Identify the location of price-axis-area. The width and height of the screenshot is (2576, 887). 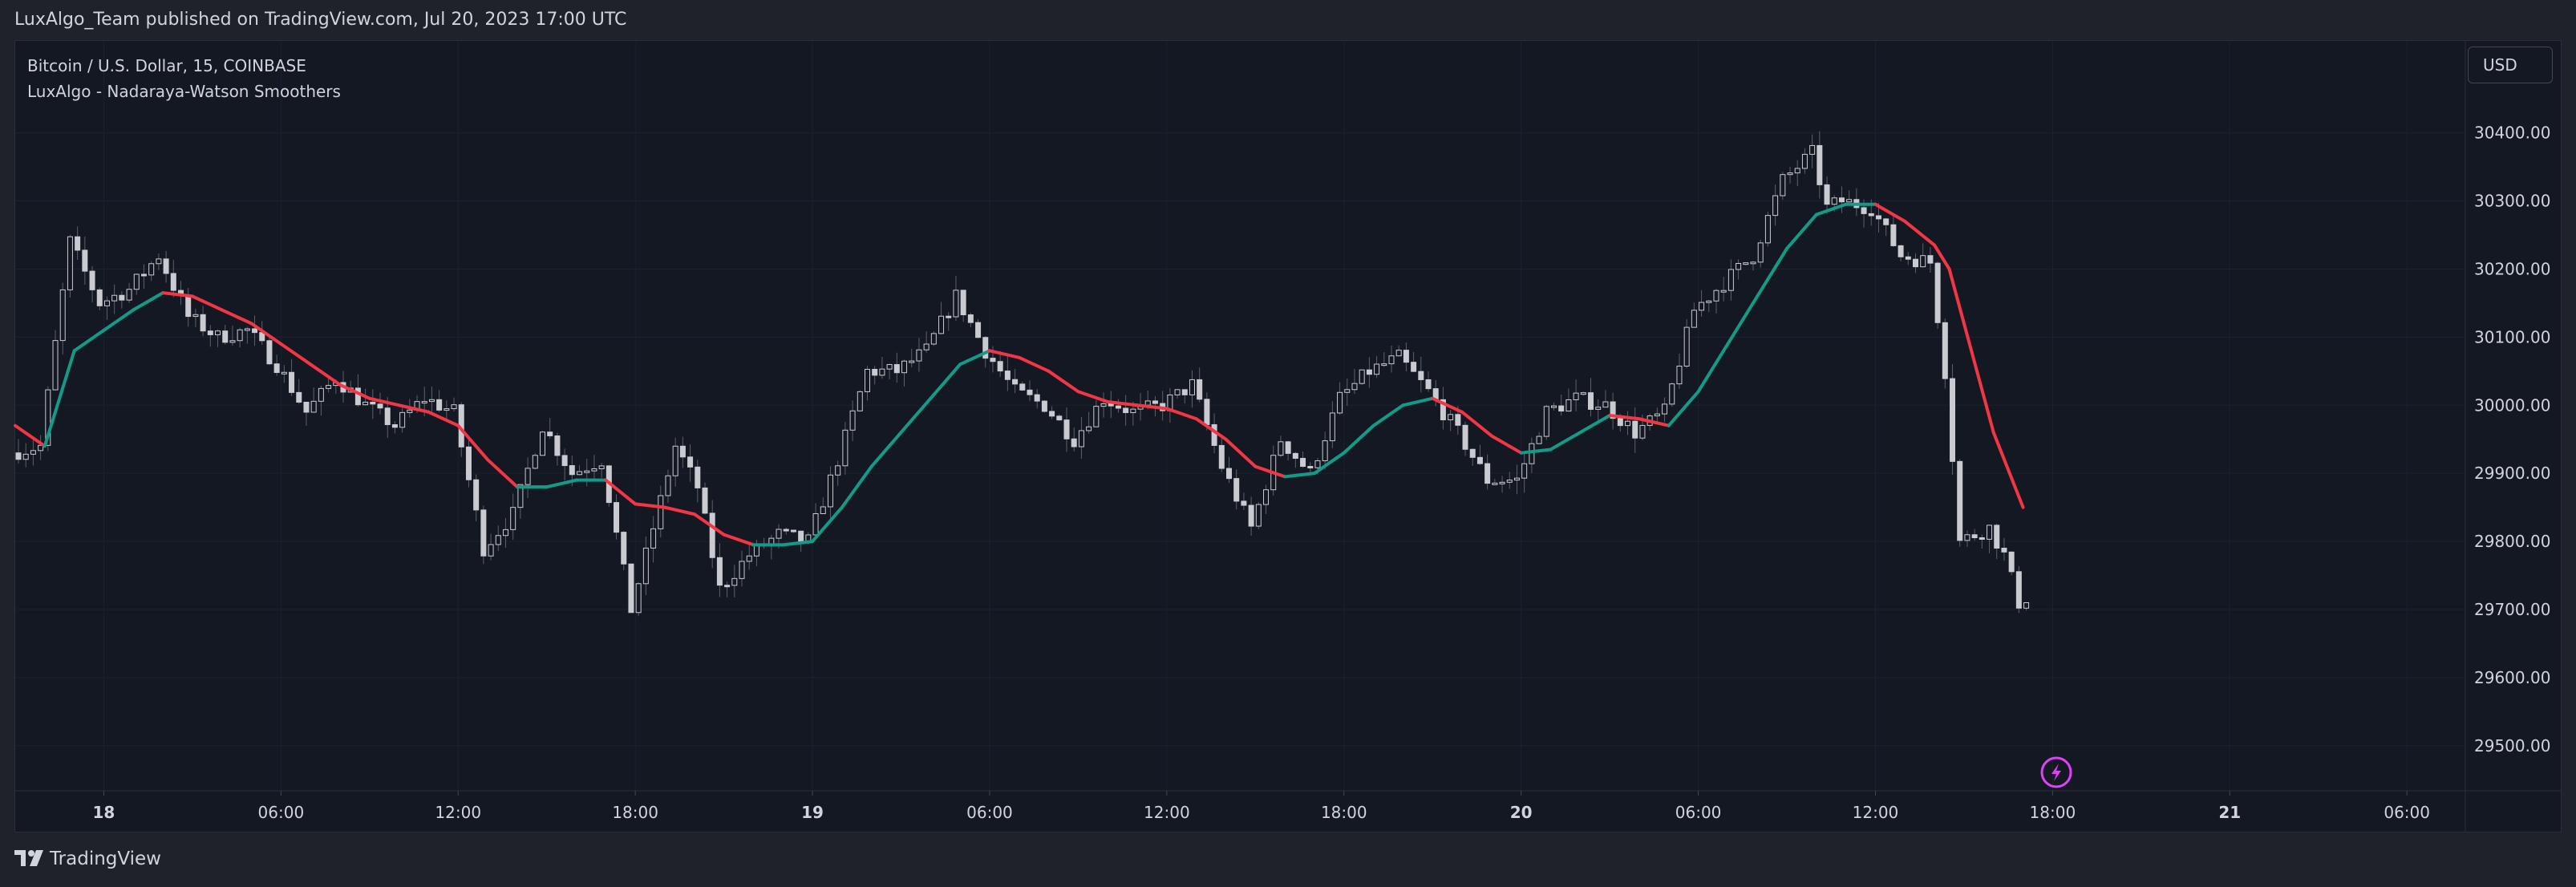
(2513, 416).